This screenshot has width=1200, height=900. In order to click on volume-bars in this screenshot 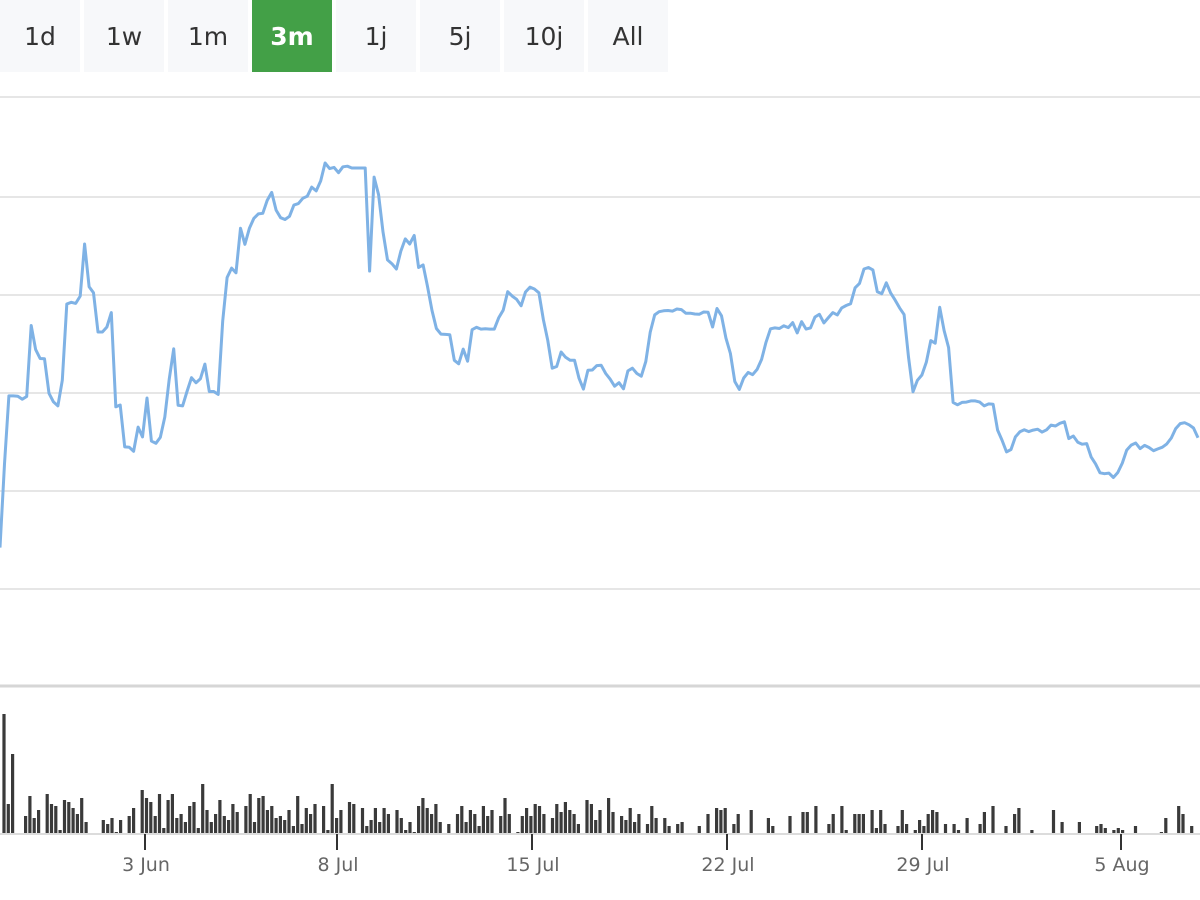, I will do `click(598, 774)`.